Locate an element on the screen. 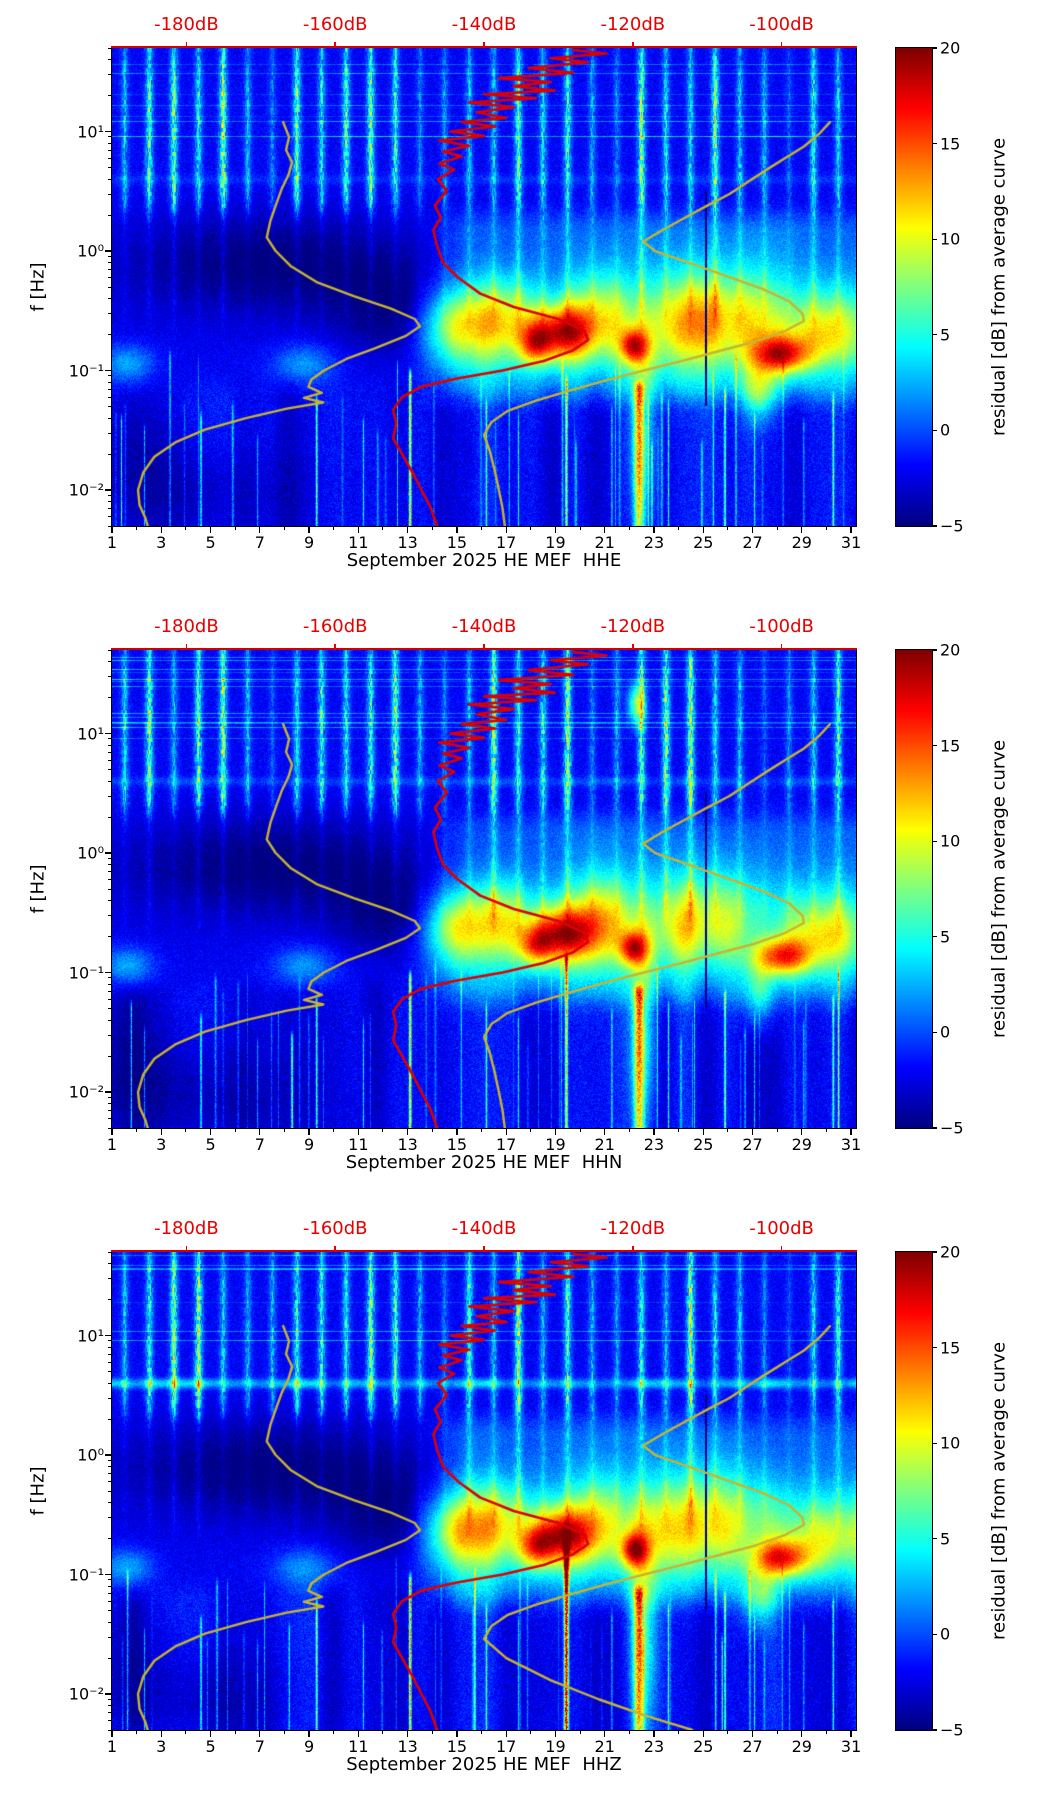 The width and height of the screenshot is (1052, 1806). colorbar-tick-label: 0 is located at coordinates (945, 1032).